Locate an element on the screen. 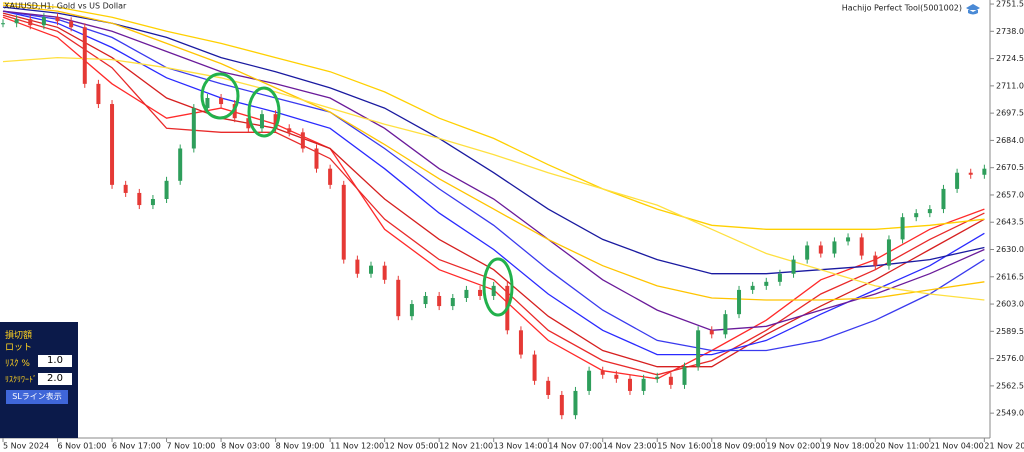  sl-line-button: SLライン表示 is located at coordinates (37, 397).